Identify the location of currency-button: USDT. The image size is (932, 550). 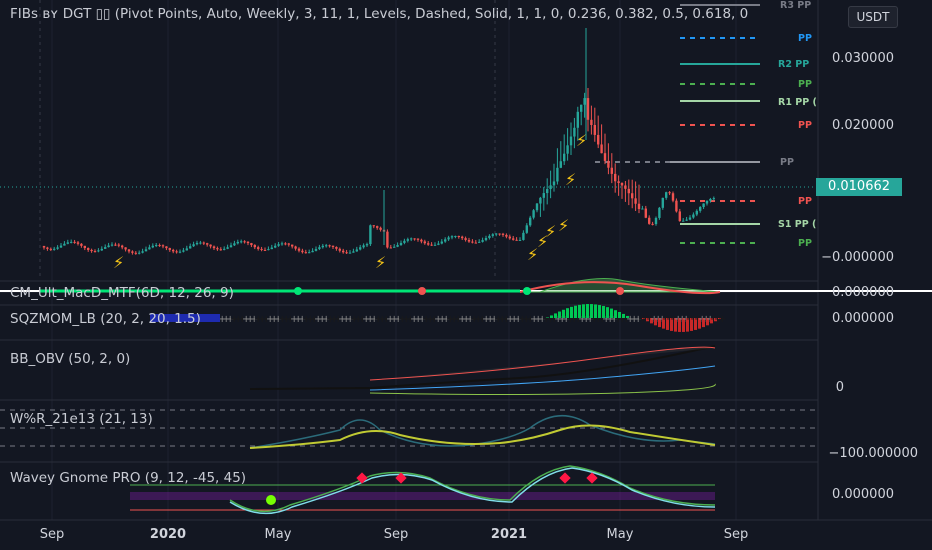
(873, 17).